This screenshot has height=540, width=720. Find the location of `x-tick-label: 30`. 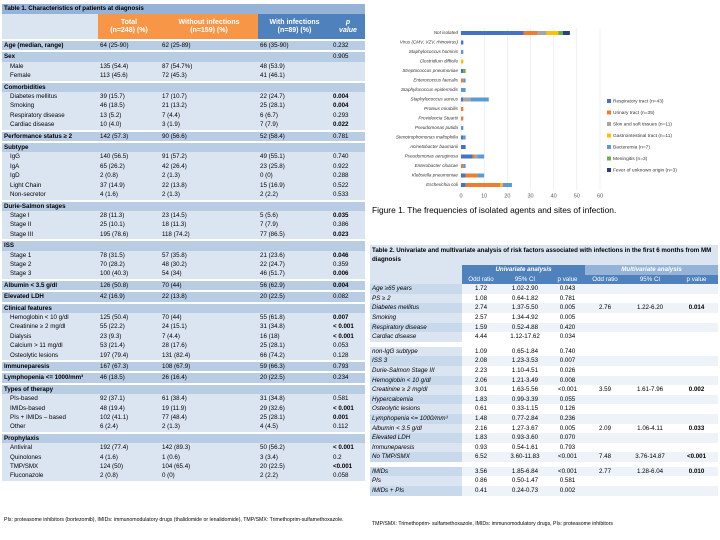

x-tick-label: 30 is located at coordinates (530, 196).